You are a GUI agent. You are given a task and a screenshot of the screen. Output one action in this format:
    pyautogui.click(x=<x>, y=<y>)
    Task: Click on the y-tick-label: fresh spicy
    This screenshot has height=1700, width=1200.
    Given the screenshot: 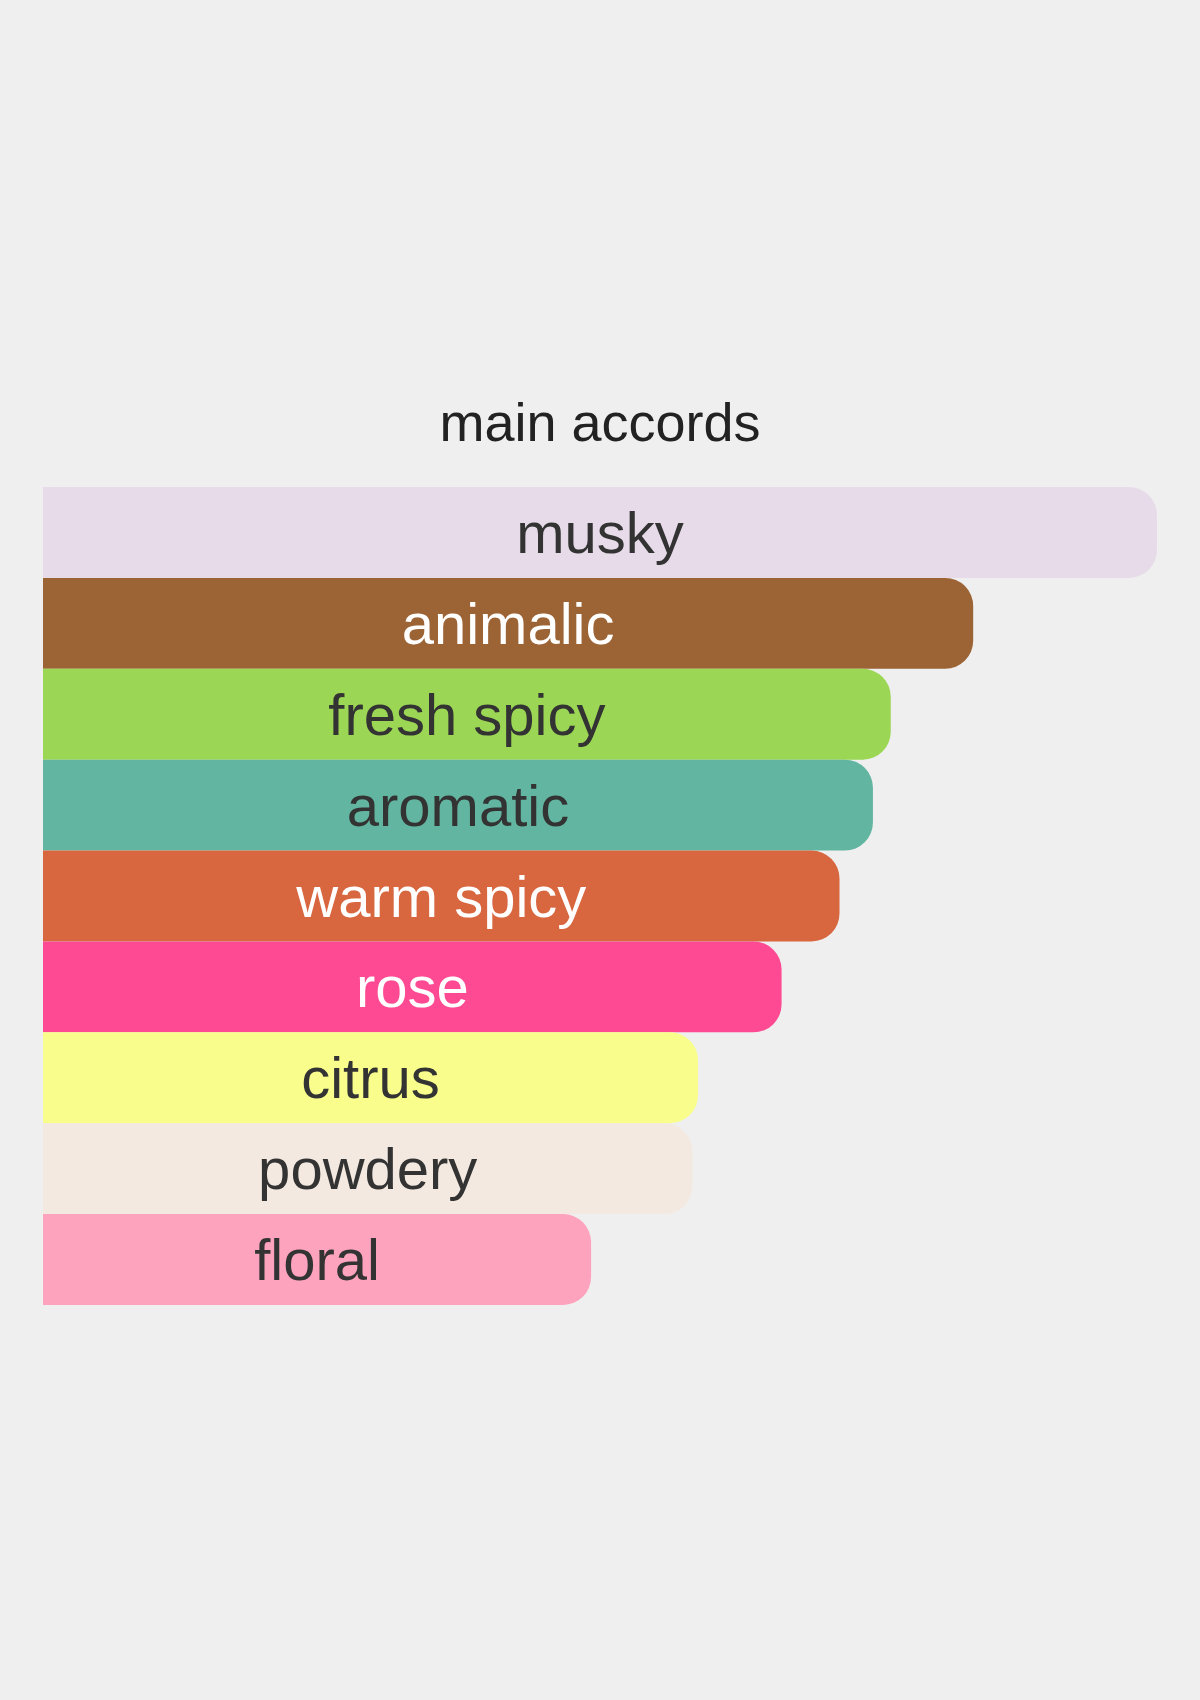 What is the action you would take?
    pyautogui.click(x=467, y=714)
    